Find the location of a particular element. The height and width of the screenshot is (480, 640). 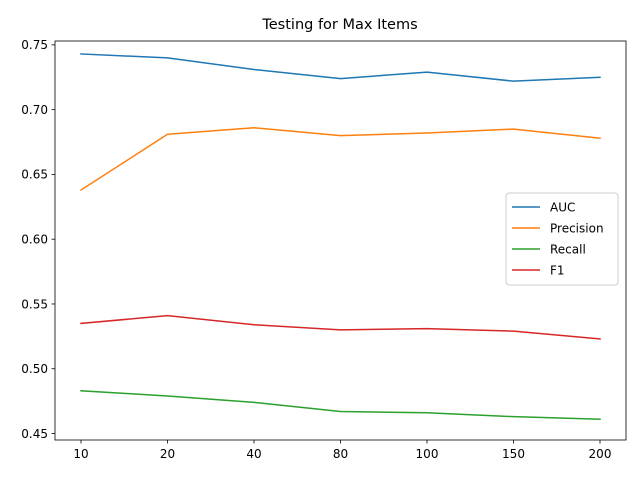

legend-label-auc: AUC is located at coordinates (562, 207).